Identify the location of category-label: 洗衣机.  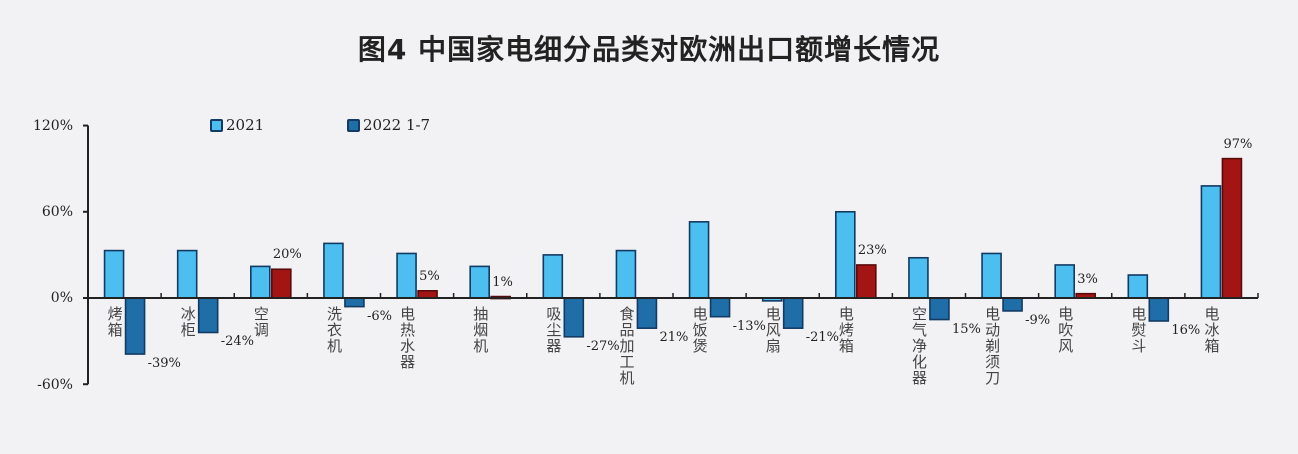
(333, 330).